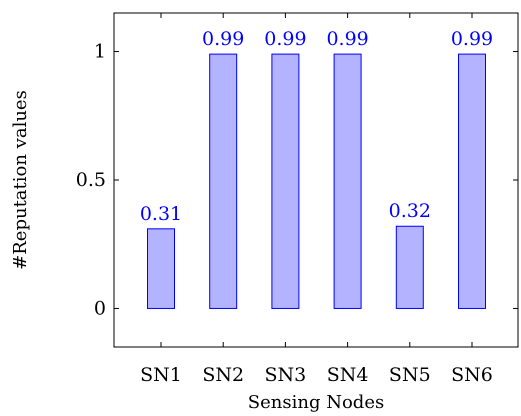  I want to click on y-tick-label: 1, so click(100, 52).